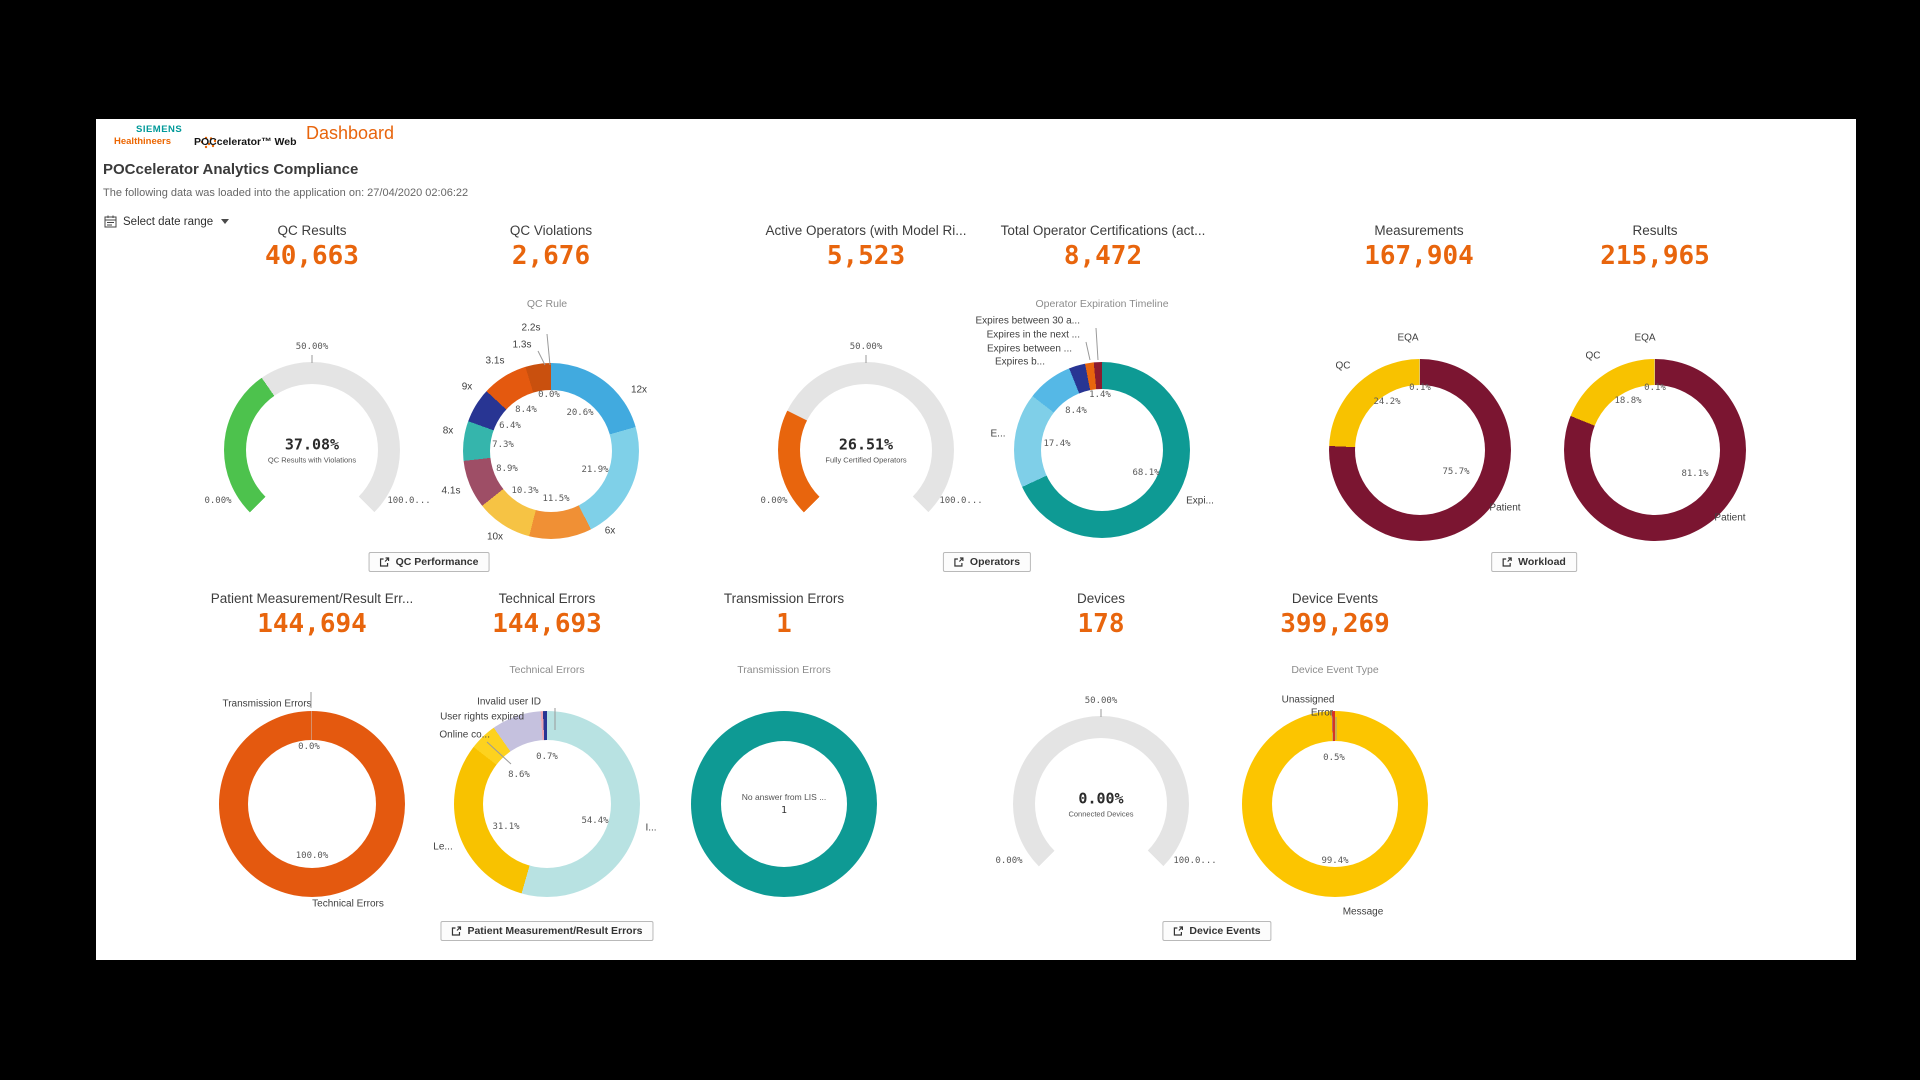  Describe the element at coordinates (784, 598) in the screenshot. I see `kpi-label: Transmission Errors` at that location.